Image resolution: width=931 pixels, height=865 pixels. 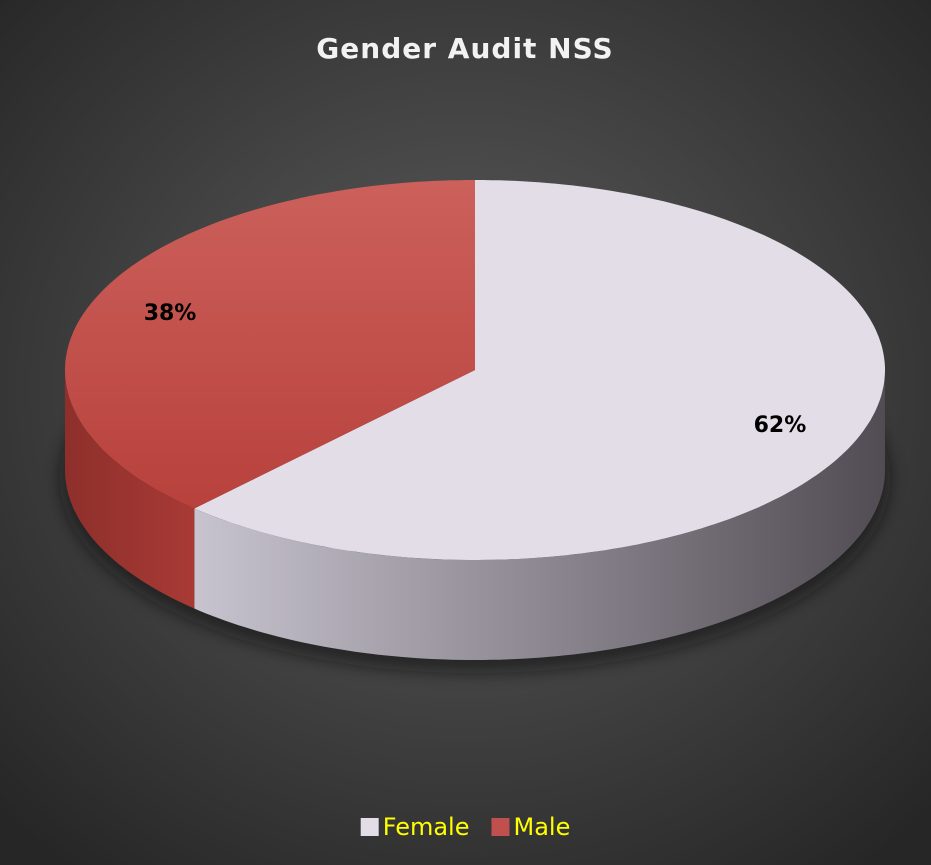 What do you see at coordinates (170, 313) in the screenshot?
I see `data-label: 38%` at bounding box center [170, 313].